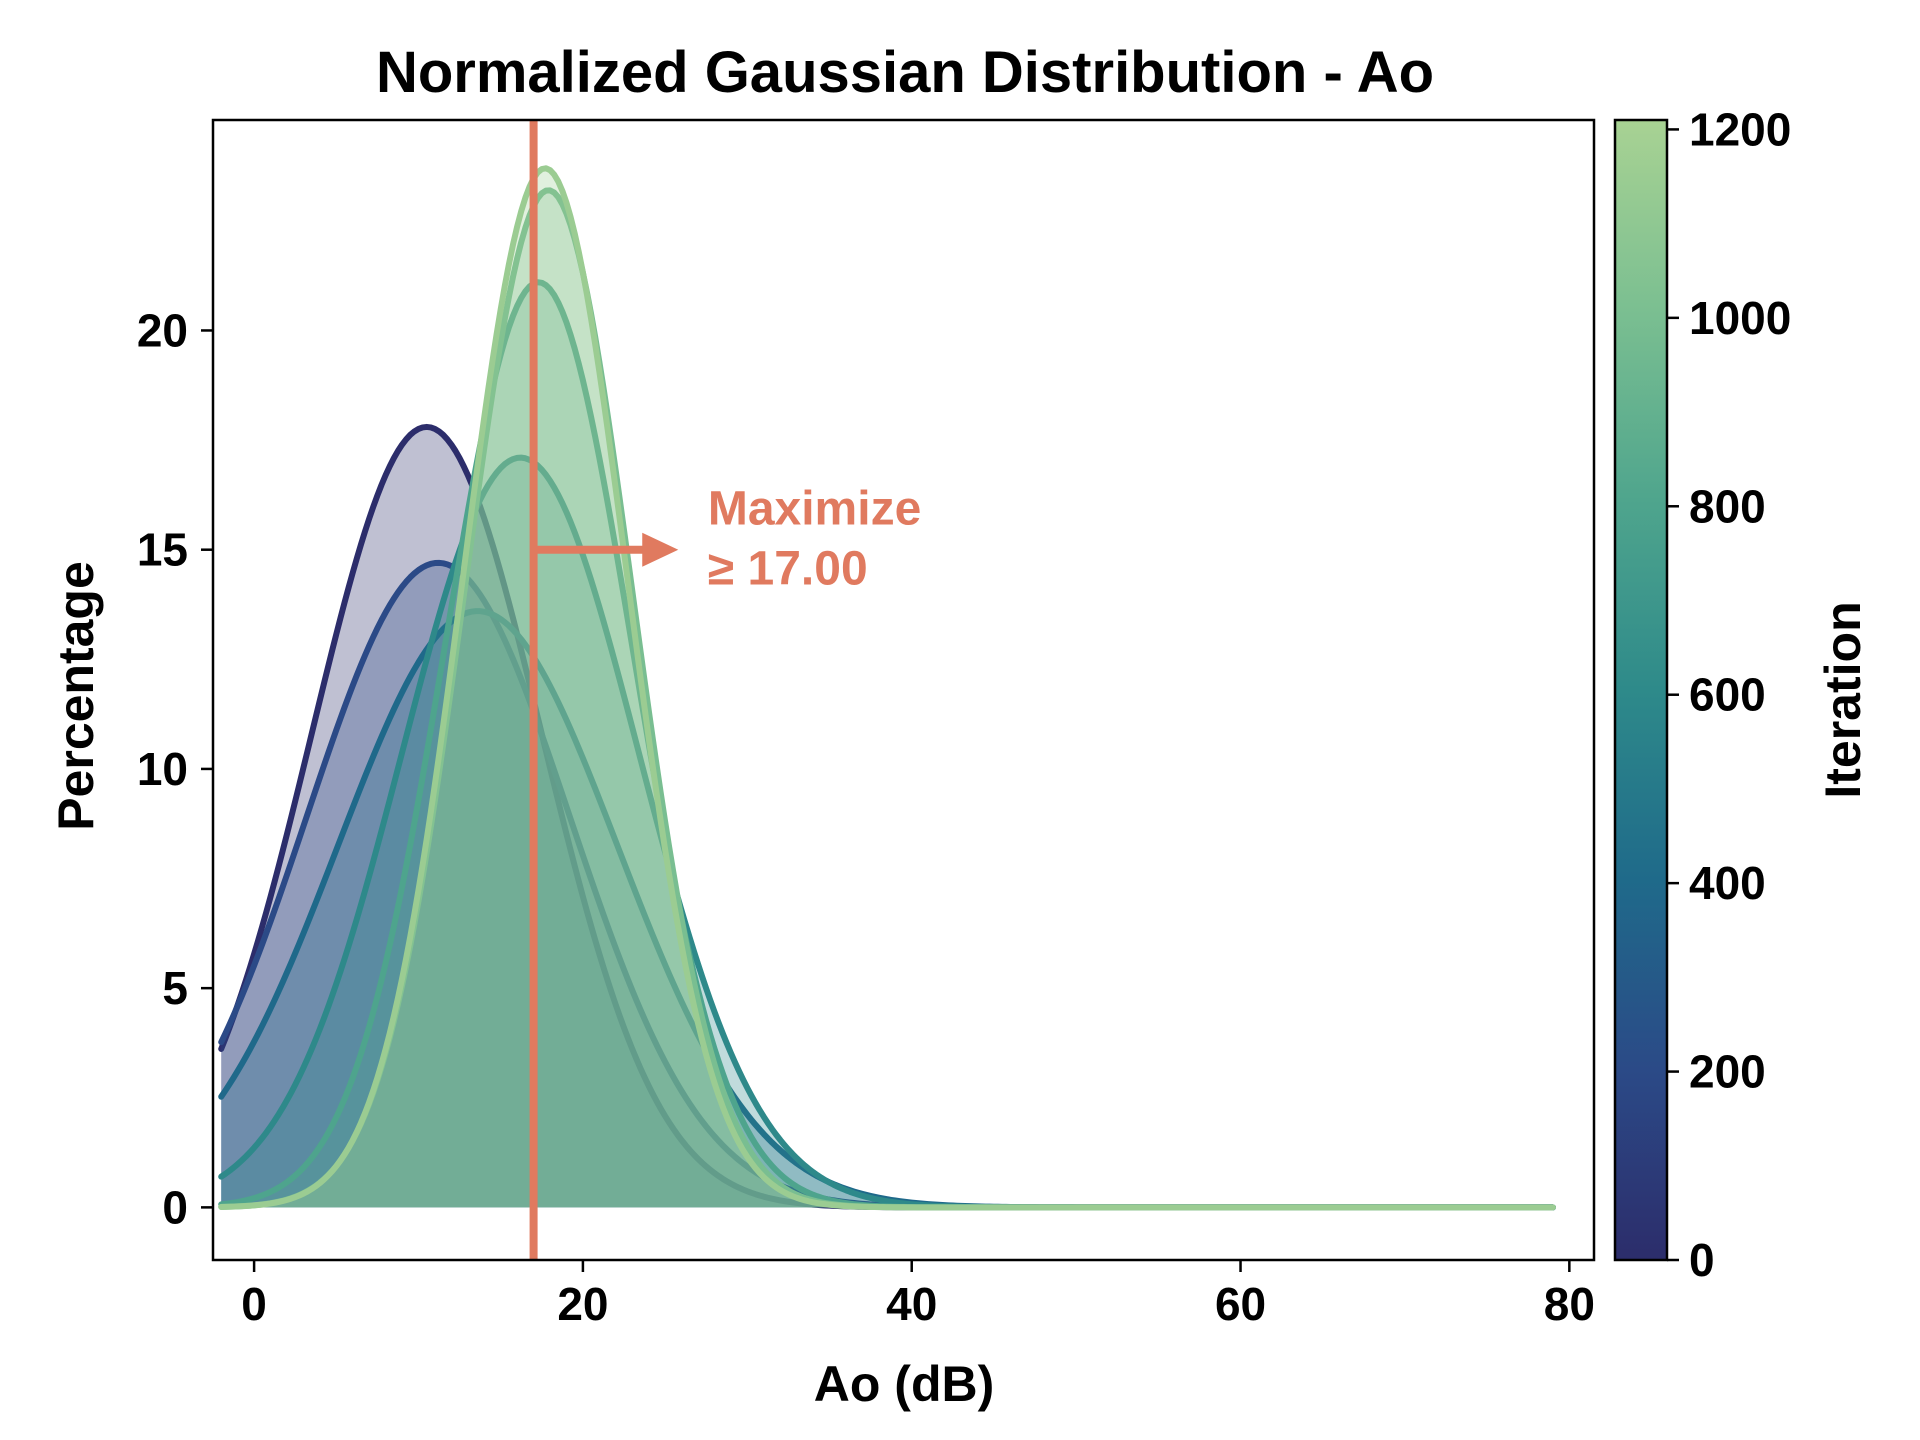 Image resolution: width=1920 pixels, height=1440 pixels. Describe the element at coordinates (175, 1207) in the screenshot. I see `y-tick-label: 0` at that location.